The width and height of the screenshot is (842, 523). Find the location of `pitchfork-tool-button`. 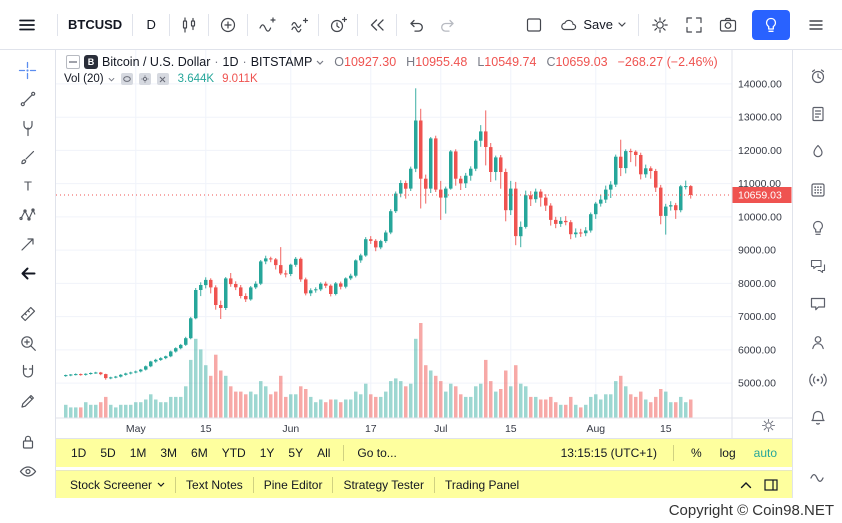

pitchfork-tool-button is located at coordinates (28, 128).